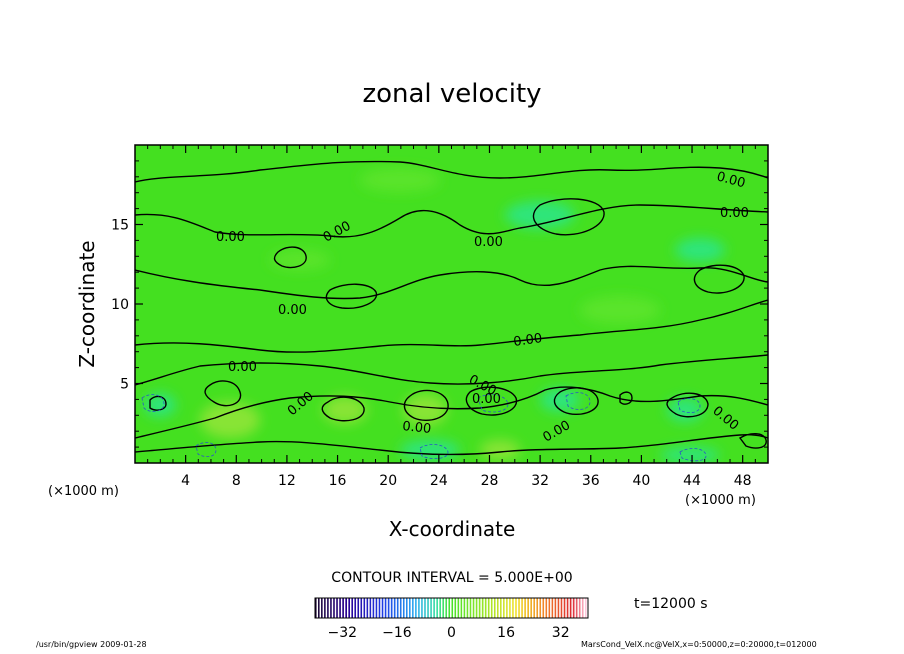 The image size is (904, 654). I want to click on footer-left: /usr/bin/gpview 2009-01-28, so click(91, 644).